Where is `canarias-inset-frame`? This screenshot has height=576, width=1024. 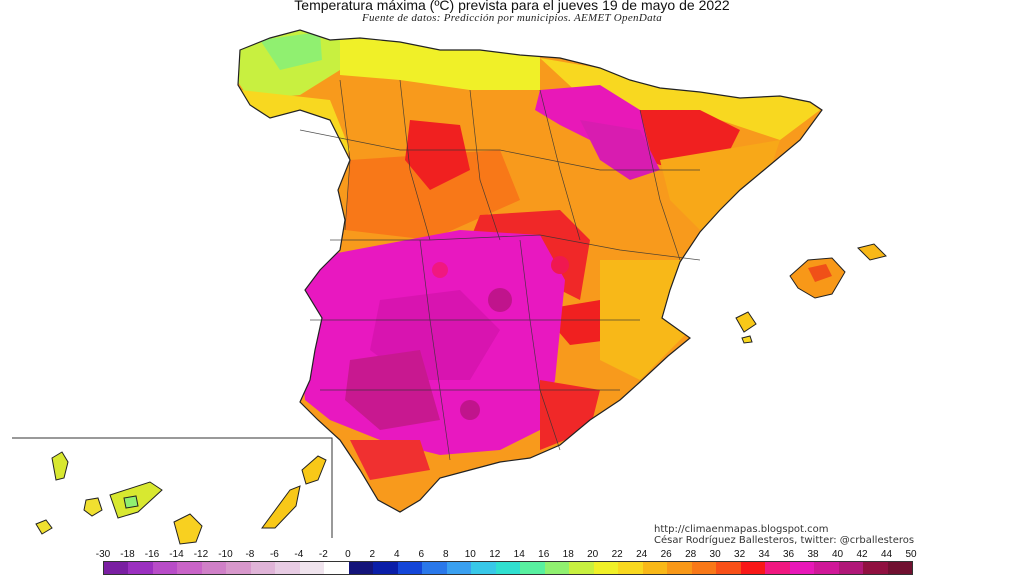
canarias-inset-frame is located at coordinates (172, 487).